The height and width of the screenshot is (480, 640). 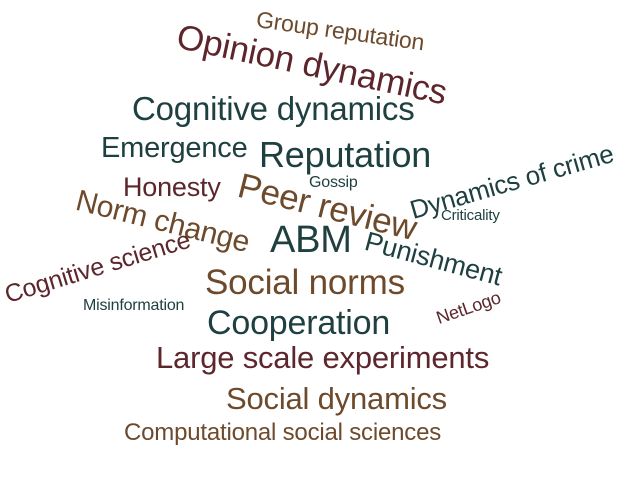 What do you see at coordinates (134, 305) in the screenshot?
I see `word-misinformation: Misinformation` at bounding box center [134, 305].